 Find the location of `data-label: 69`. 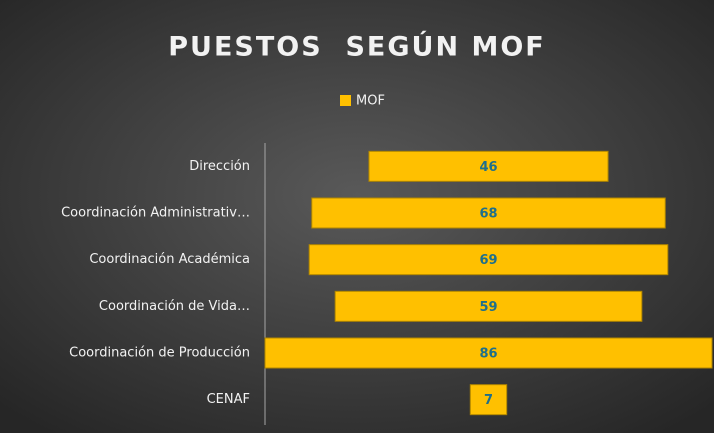

data-label: 69 is located at coordinates (488, 260).